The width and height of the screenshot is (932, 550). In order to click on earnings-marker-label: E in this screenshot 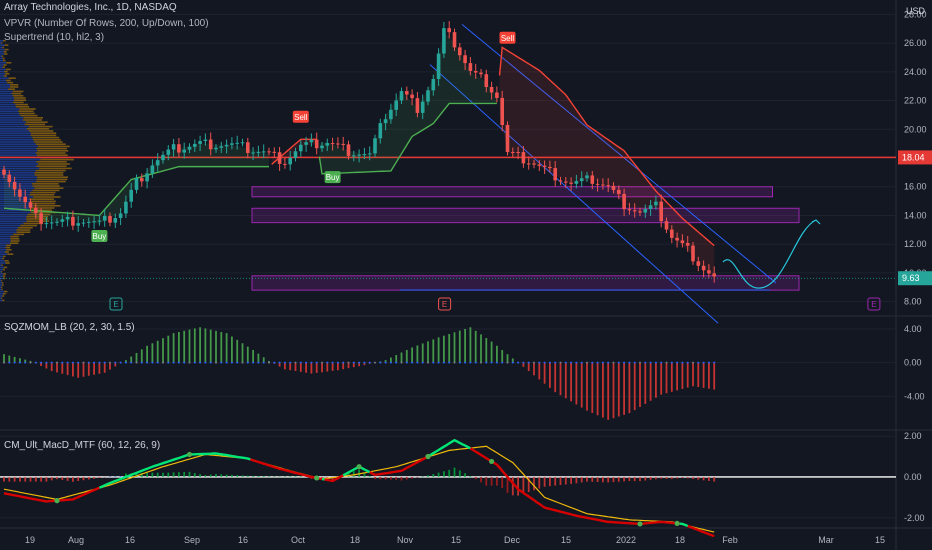, I will do `click(115, 304)`.